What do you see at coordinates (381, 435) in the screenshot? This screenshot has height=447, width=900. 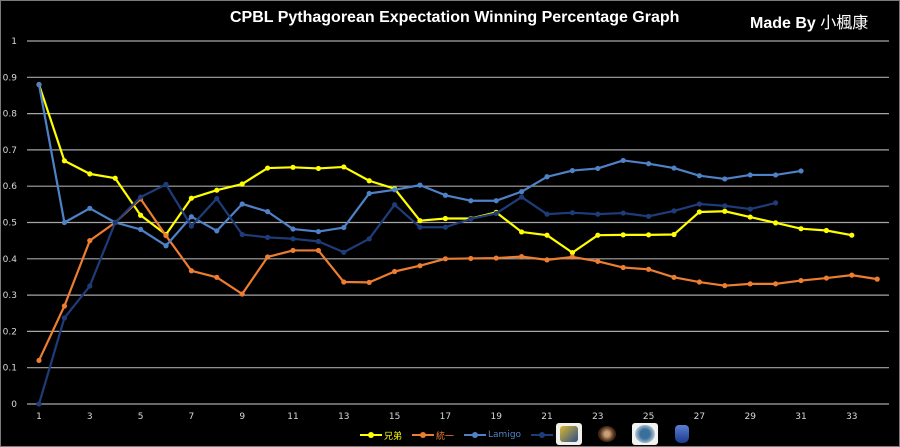 I see `legend-item: 兄弟` at bounding box center [381, 435].